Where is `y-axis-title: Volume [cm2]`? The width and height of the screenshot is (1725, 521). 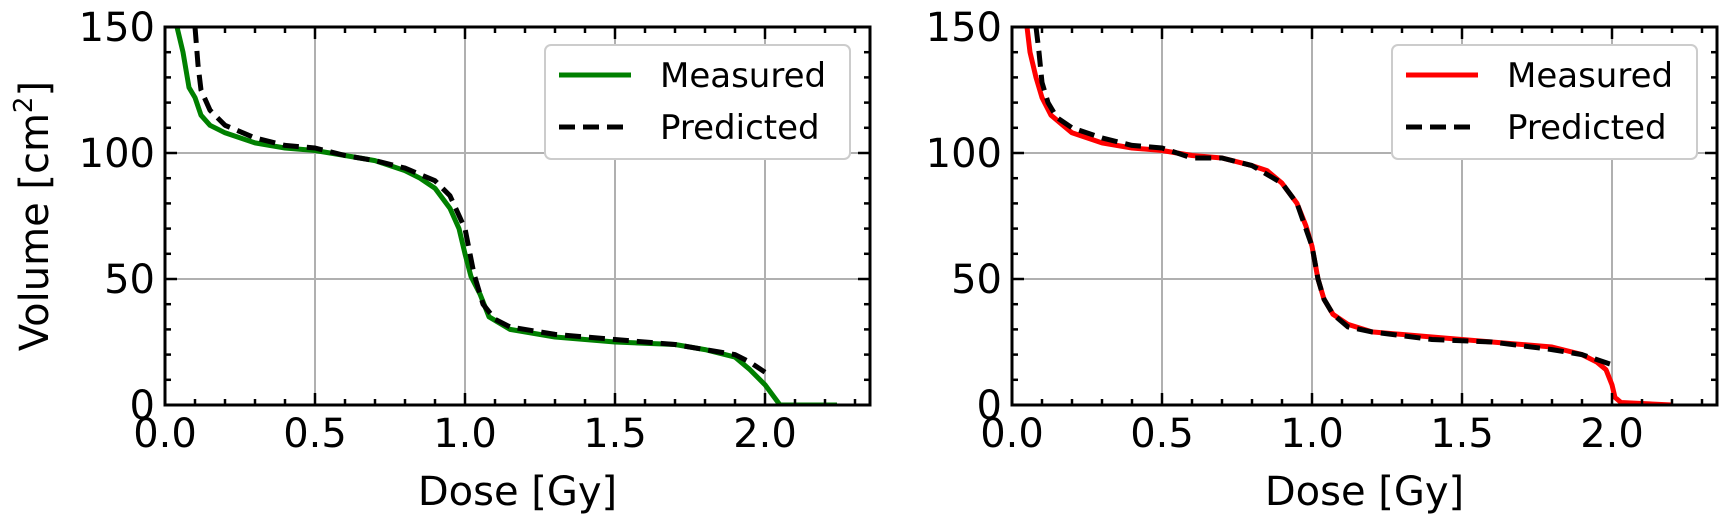 y-axis-title: Volume [cm2] is located at coordinates (33, 216).